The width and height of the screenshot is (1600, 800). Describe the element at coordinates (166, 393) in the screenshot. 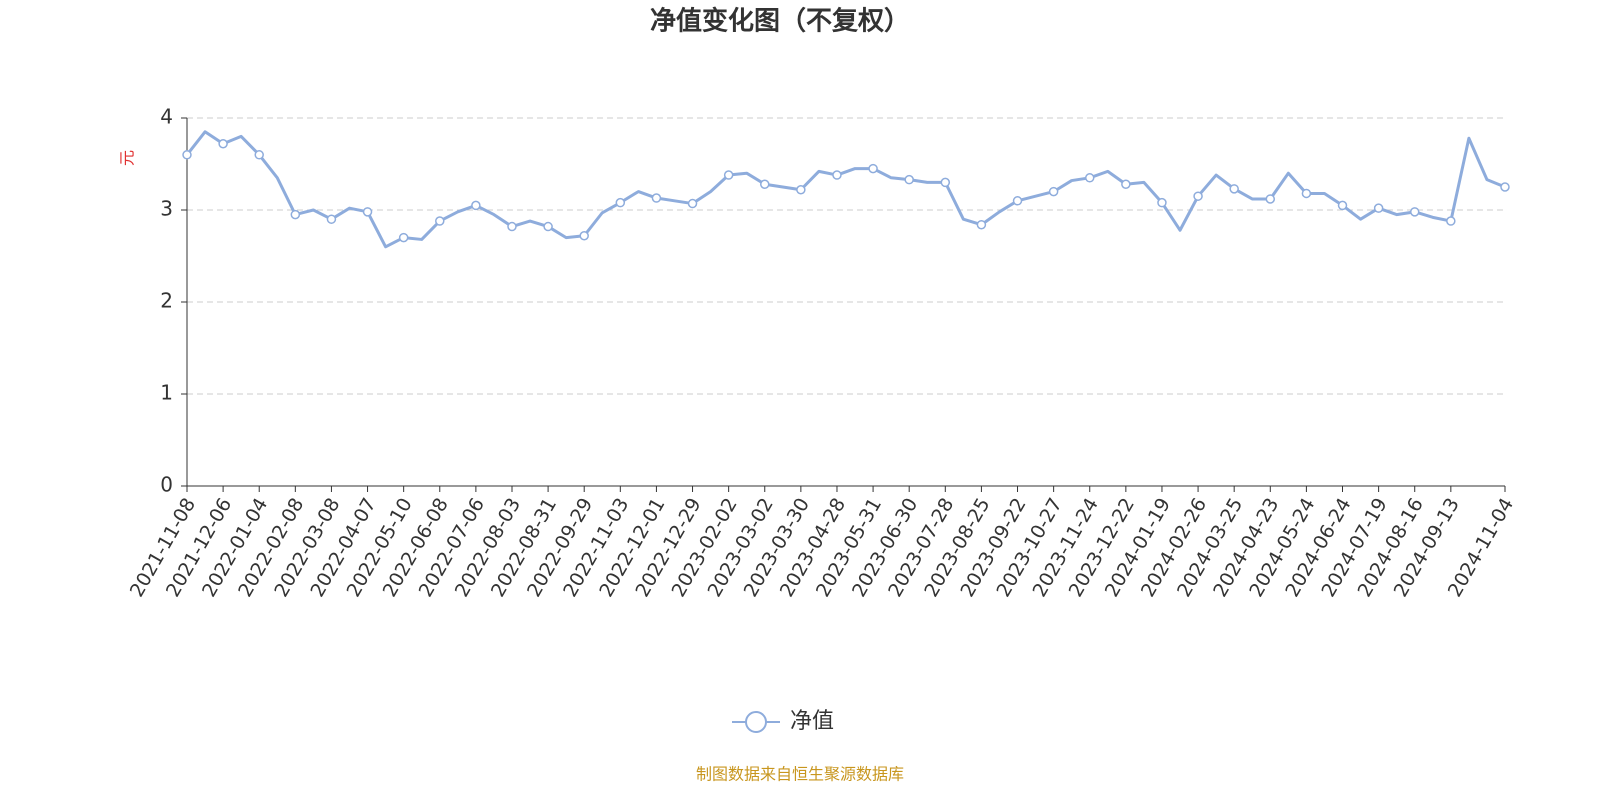

I see `y-tick-label: 1` at that location.